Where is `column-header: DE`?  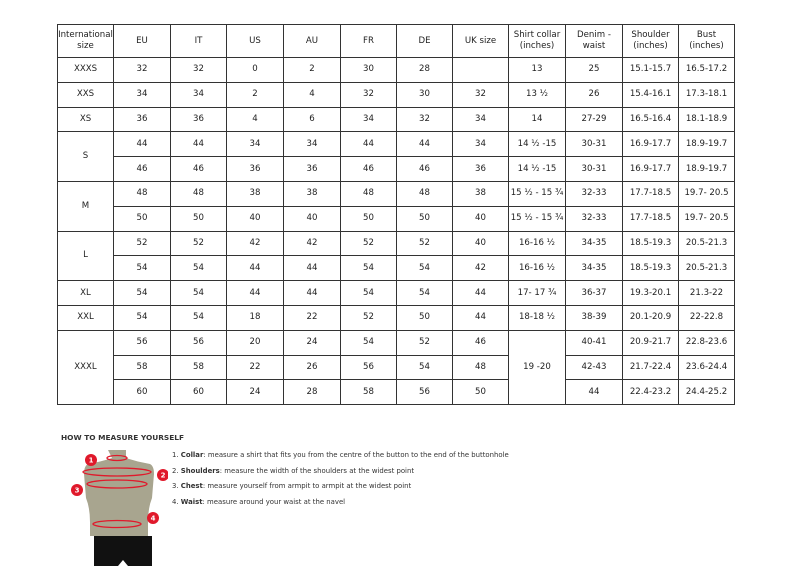 column-header: DE is located at coordinates (424, 41).